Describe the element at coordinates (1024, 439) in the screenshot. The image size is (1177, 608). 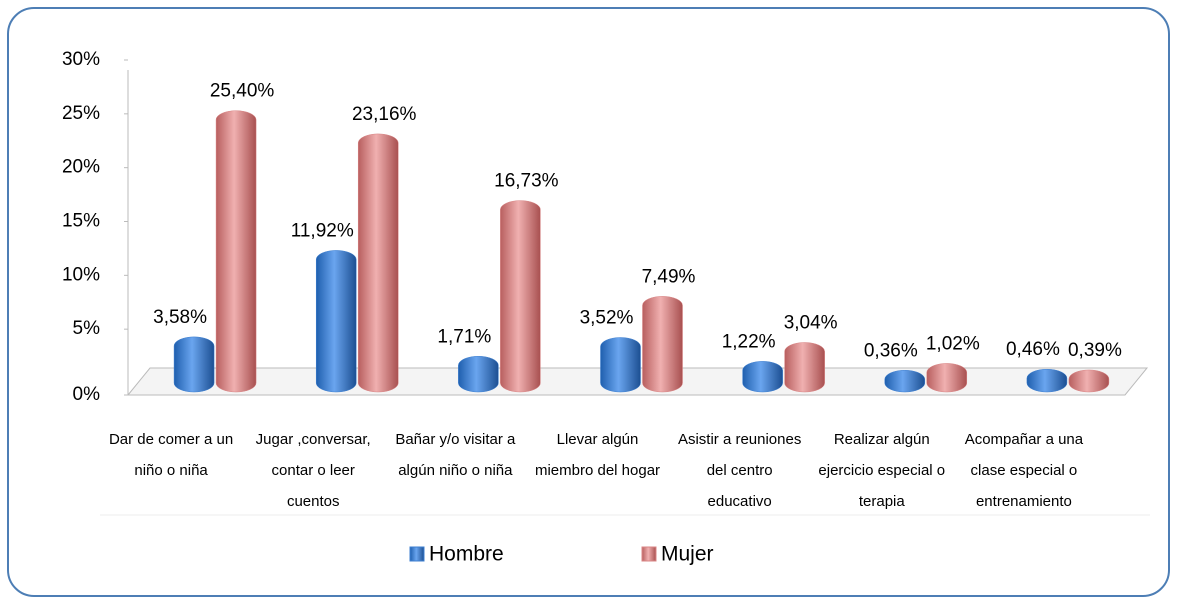
I see `x-tick-label: Acompañar a una` at that location.